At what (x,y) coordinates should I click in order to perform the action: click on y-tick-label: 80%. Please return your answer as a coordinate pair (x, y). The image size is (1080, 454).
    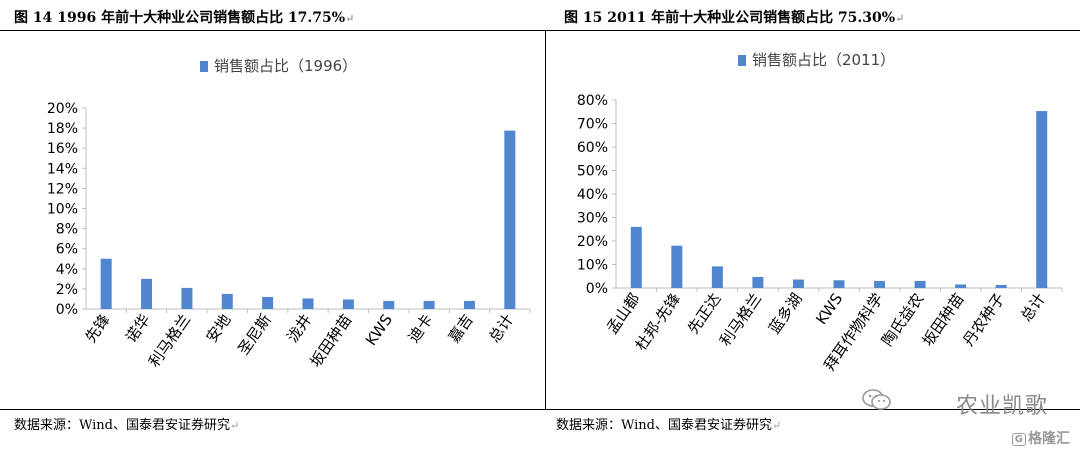
    Looking at the image, I should click on (592, 101).